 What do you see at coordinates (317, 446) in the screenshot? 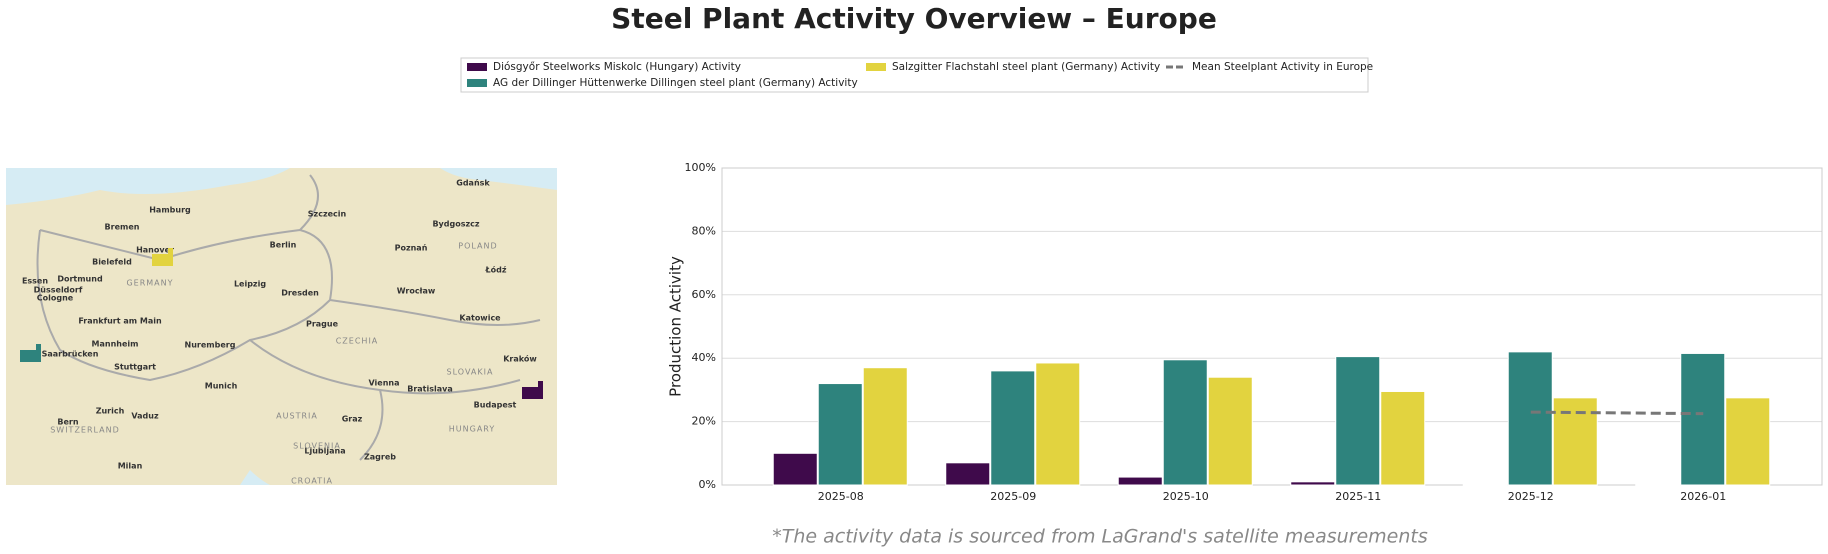
I see `map-country: SLOVENIA` at bounding box center [317, 446].